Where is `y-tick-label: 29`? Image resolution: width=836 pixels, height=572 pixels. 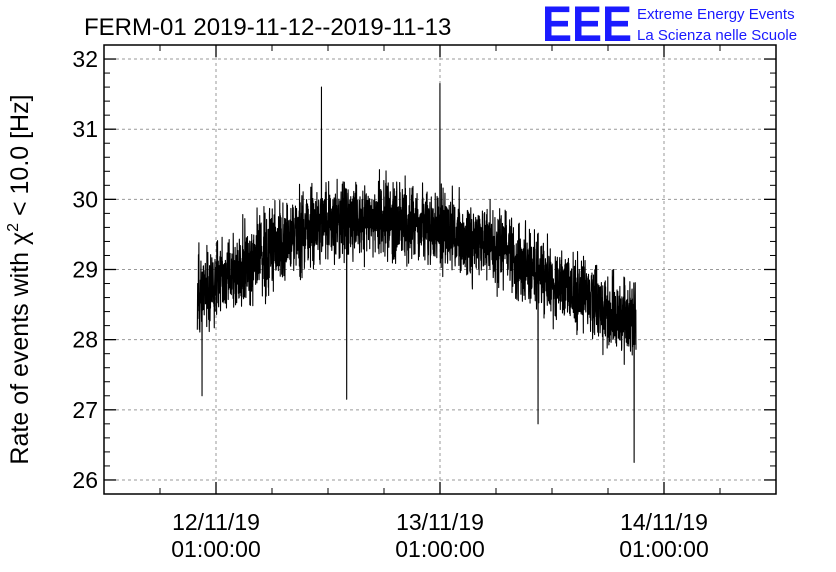
y-tick-label: 29 is located at coordinates (85, 270).